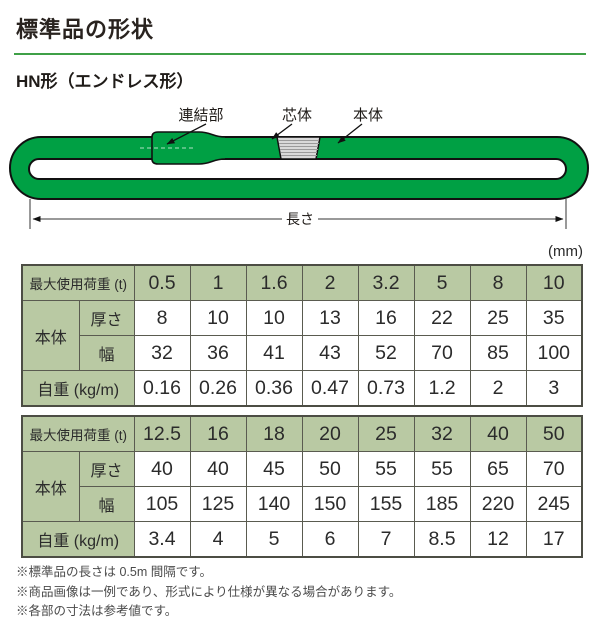  Describe the element at coordinates (162, 504) in the screenshot. I see `width-value: 105` at that location.